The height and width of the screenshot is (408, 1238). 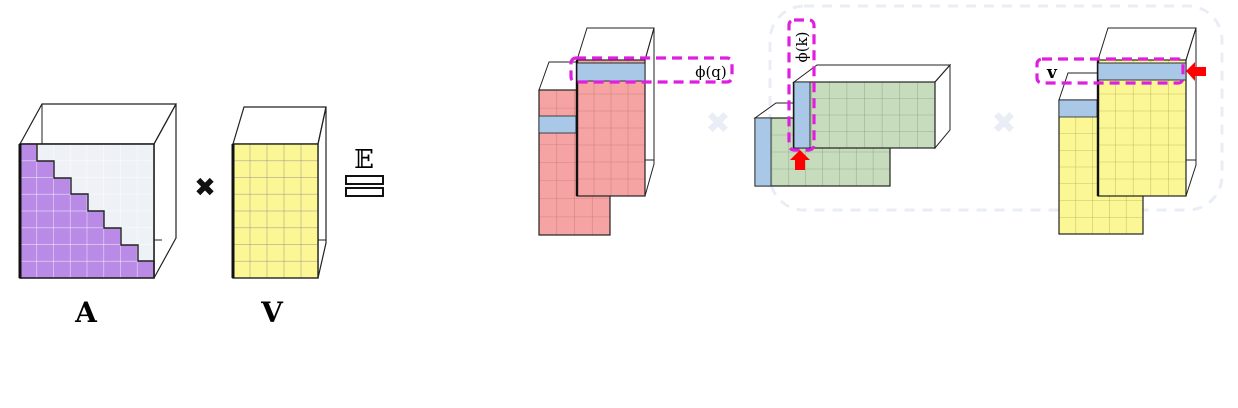 I want to click on matrix-v, so click(x=279, y=192).